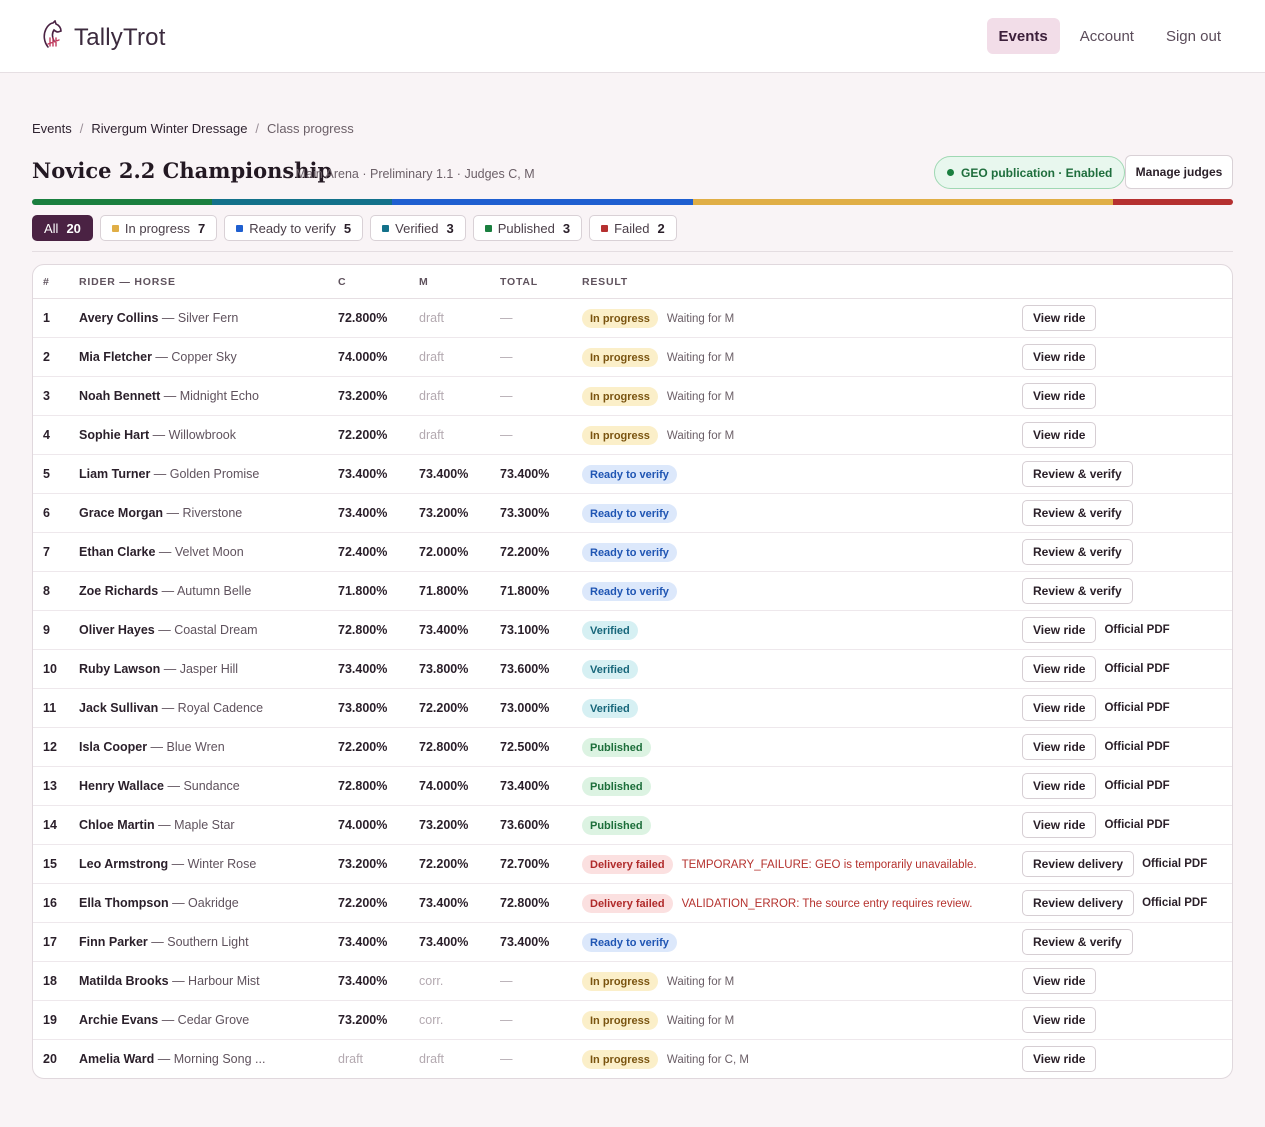  What do you see at coordinates (444, 552) in the screenshot?
I see `score-m: 72.000%` at bounding box center [444, 552].